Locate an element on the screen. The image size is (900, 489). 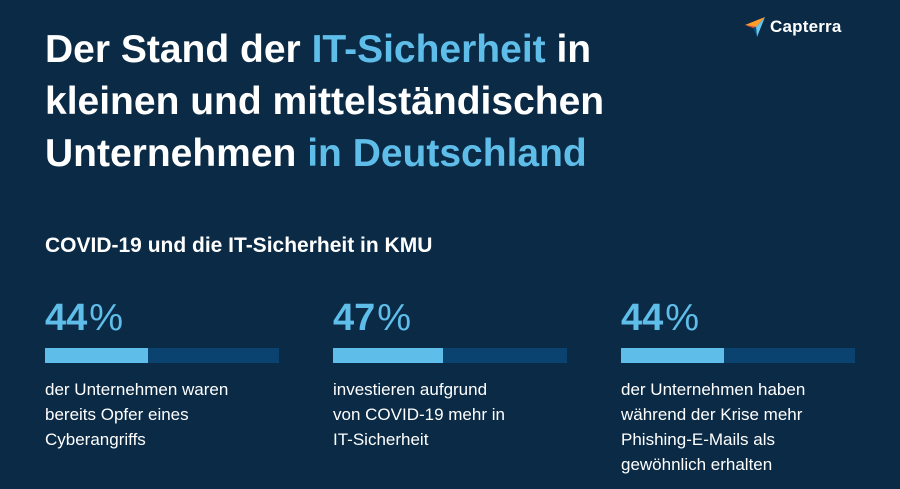
title-part-1: Der Stand der is located at coordinates (178, 49).